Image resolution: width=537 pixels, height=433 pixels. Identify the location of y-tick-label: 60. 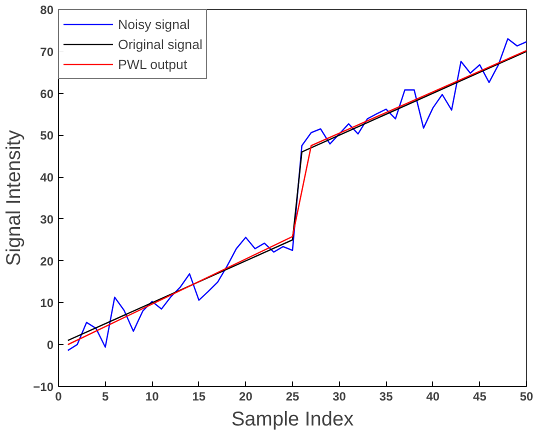
(47, 93).